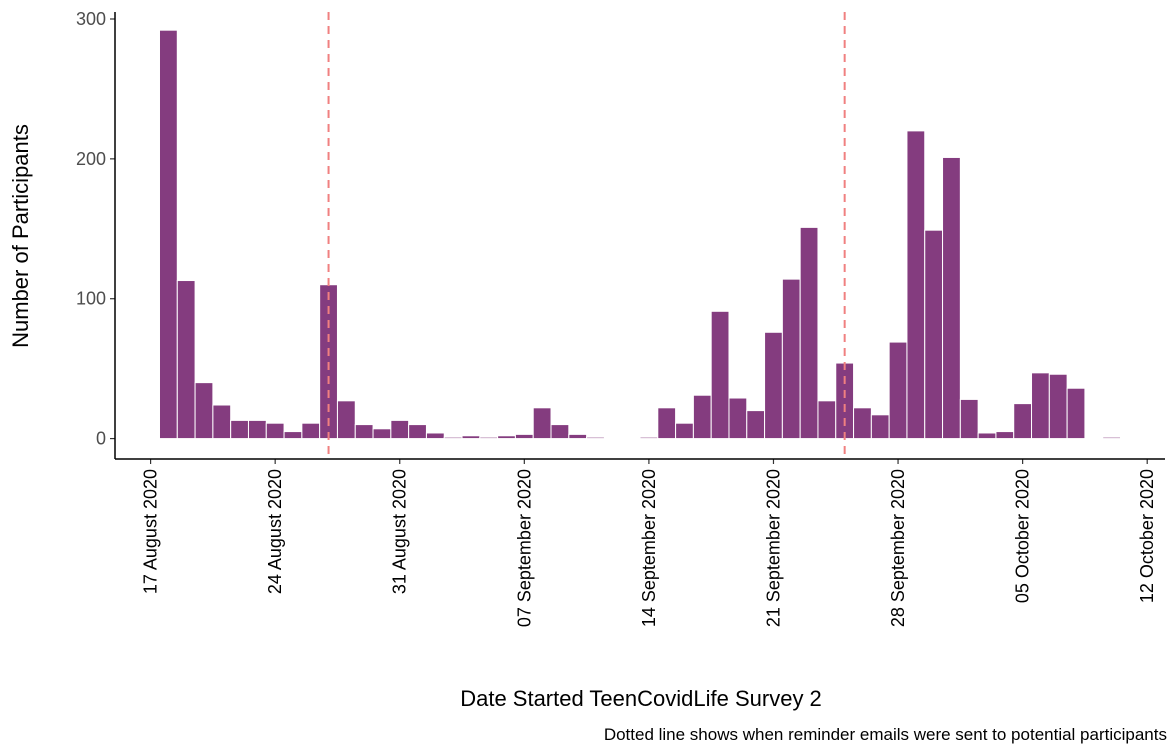 The width and height of the screenshot is (1175, 751). What do you see at coordinates (649, 548) in the screenshot?
I see `x-tick-label: 14 September 2020` at bounding box center [649, 548].